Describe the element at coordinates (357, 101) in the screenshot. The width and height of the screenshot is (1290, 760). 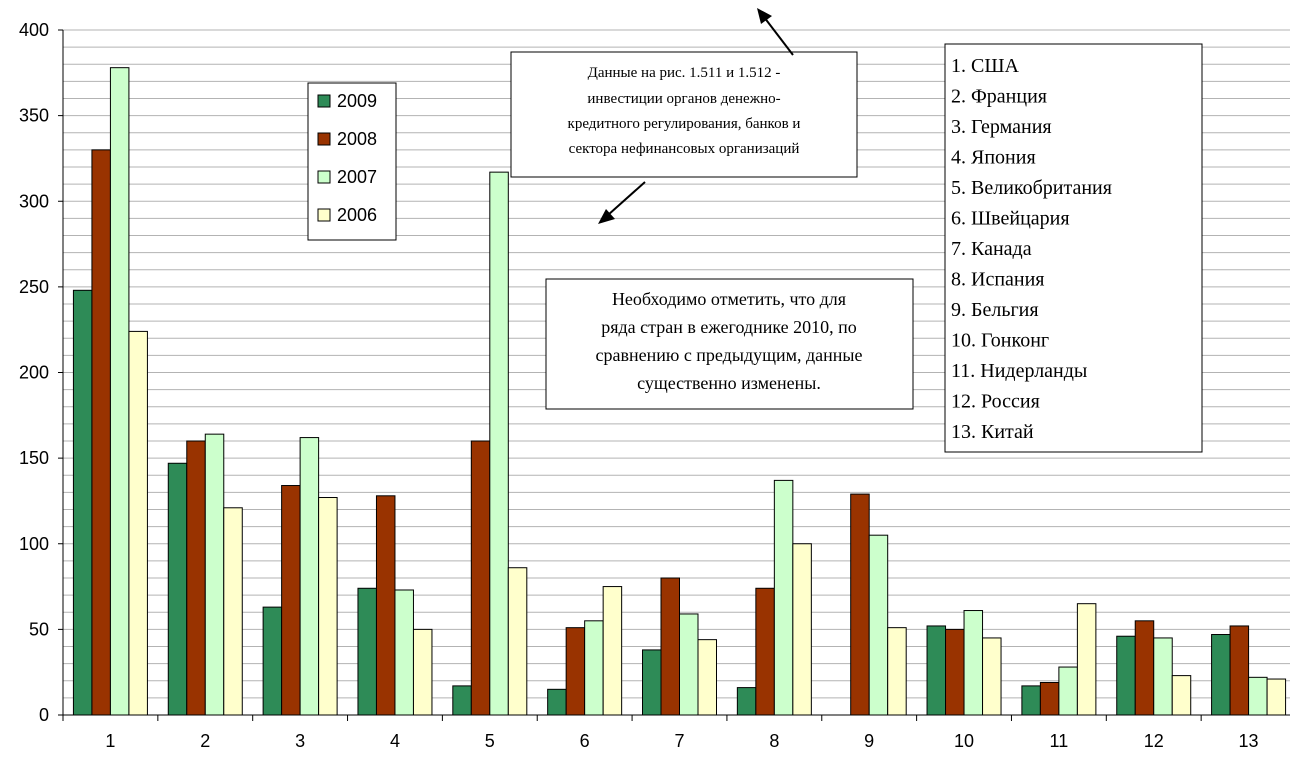
I see `legend-label-2009: 2009` at that location.